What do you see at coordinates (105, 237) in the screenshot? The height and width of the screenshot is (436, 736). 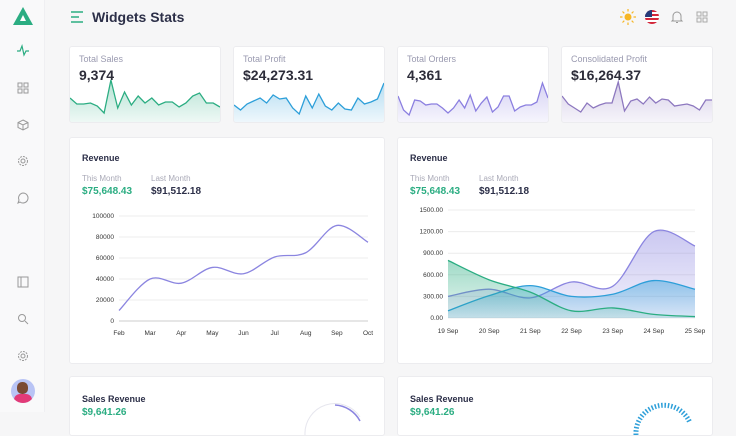 I see `y-tick-label: 80000` at bounding box center [105, 237].